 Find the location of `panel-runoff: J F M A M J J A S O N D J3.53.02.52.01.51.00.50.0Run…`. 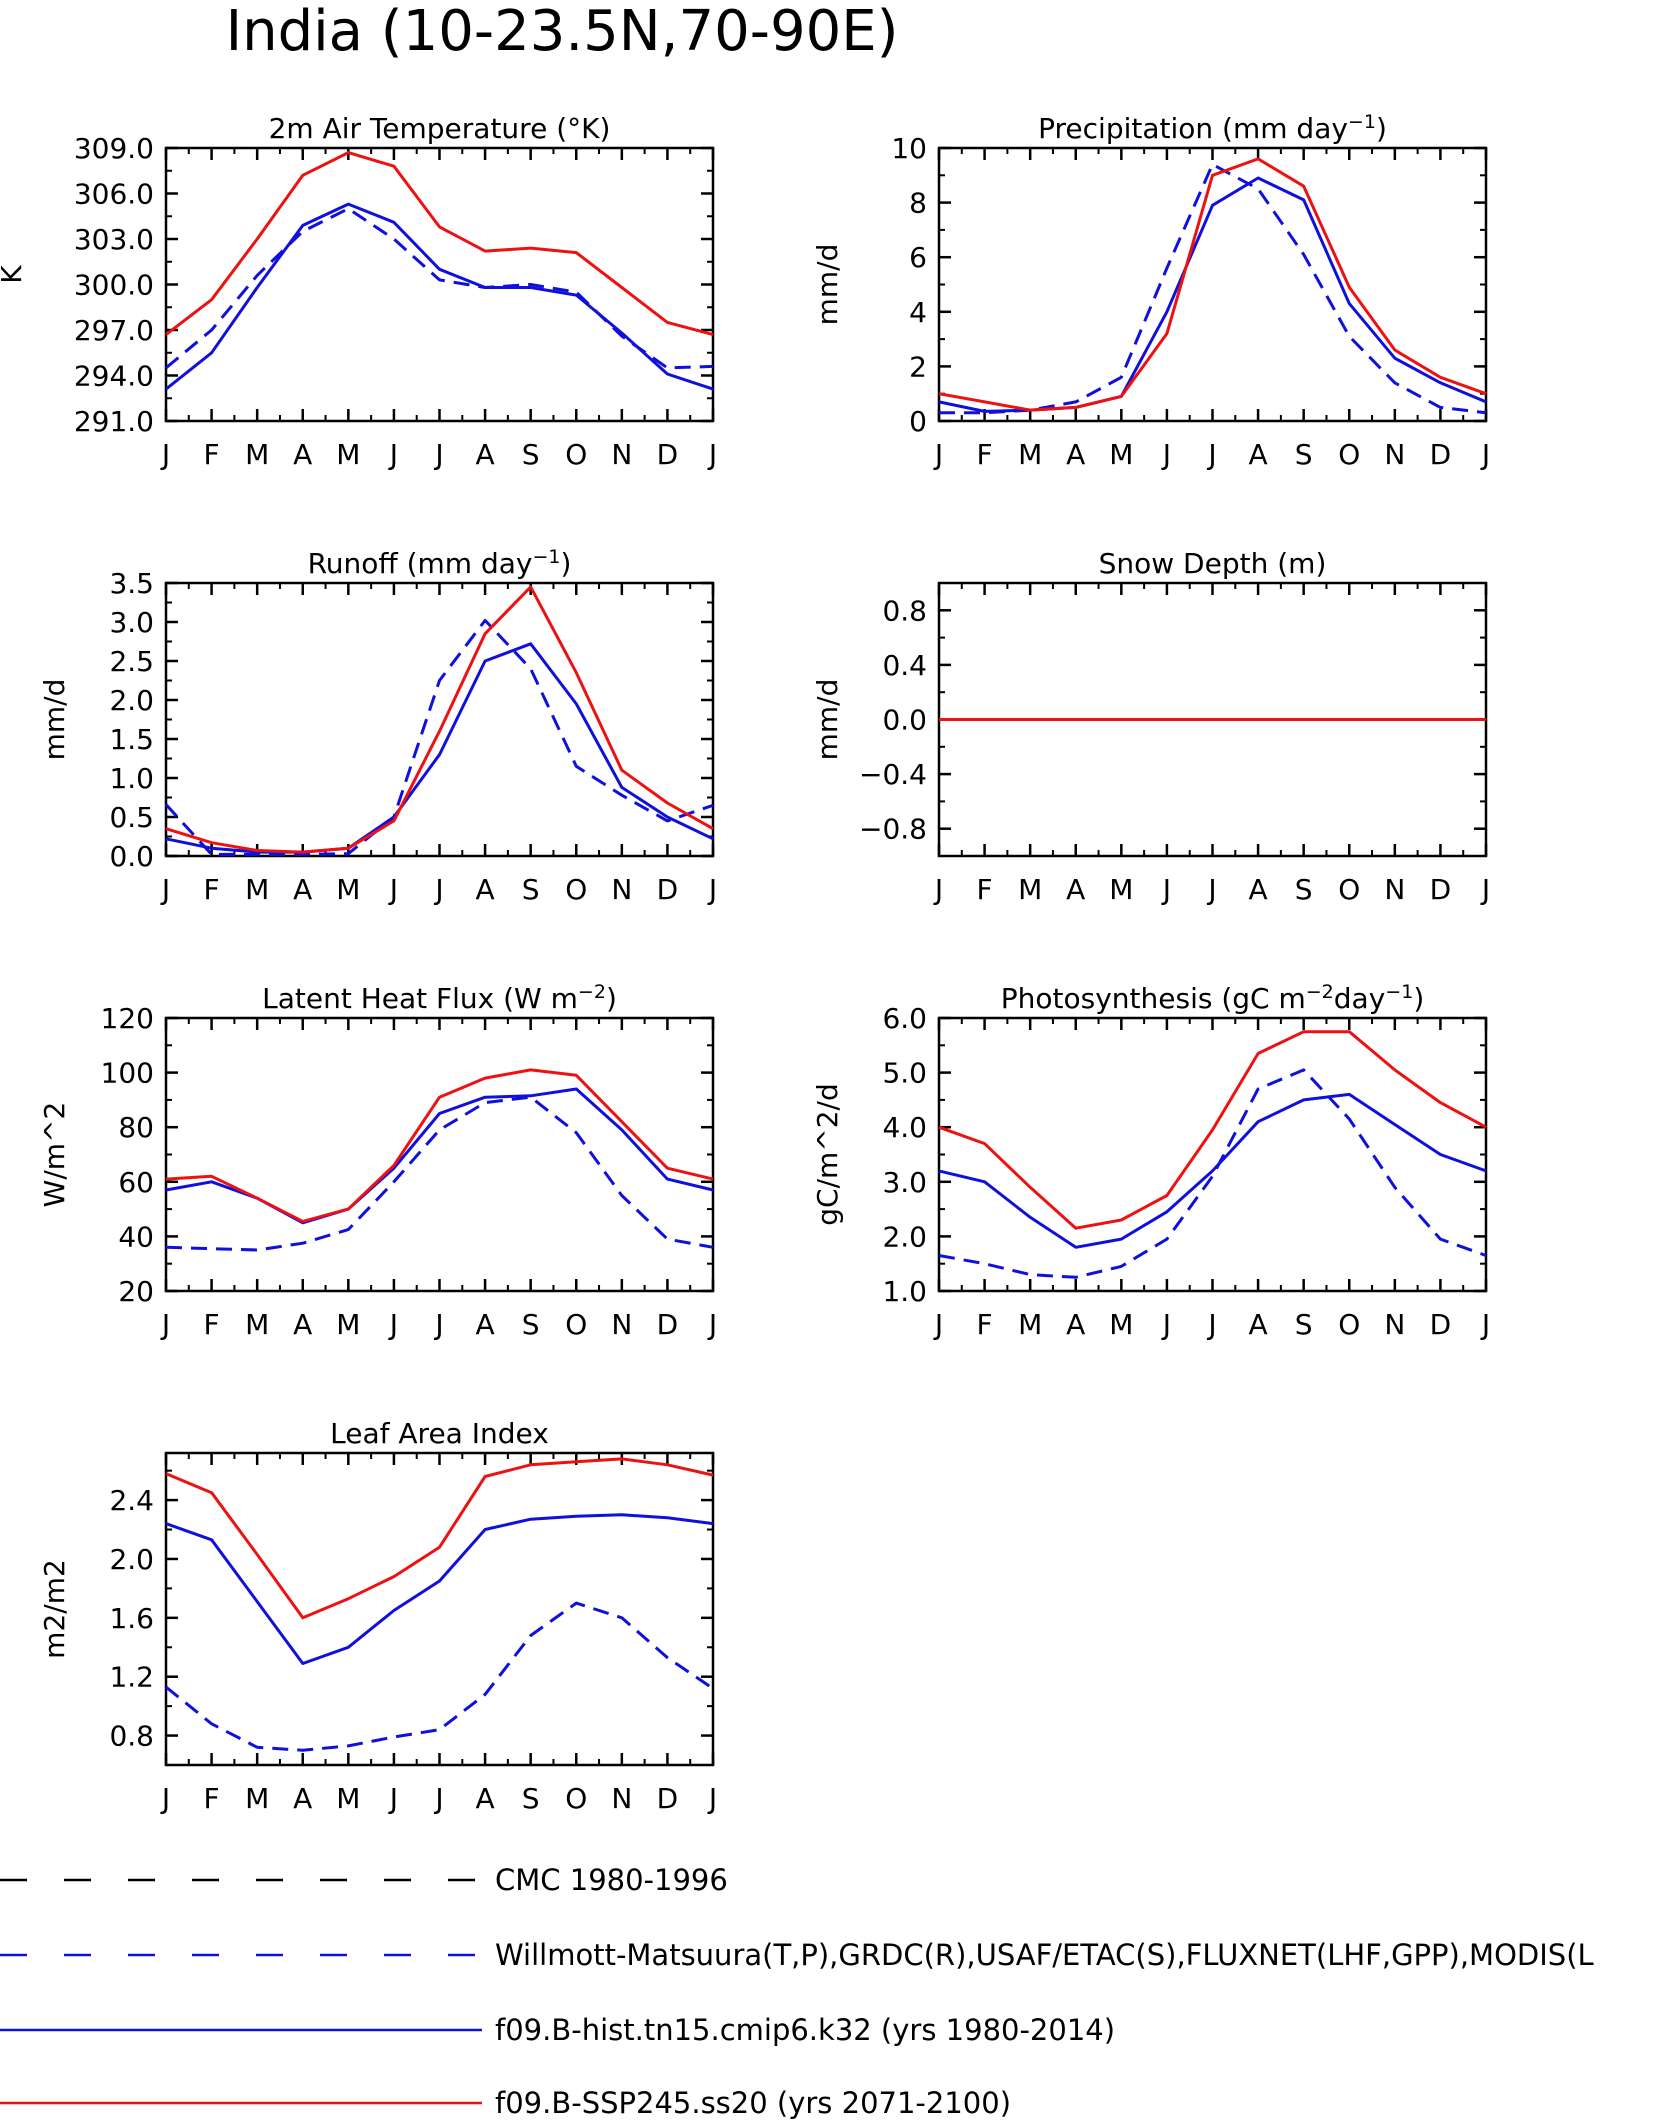

panel-runoff: J F M A M J J A S O N D J3.53.02.52.01.51.00.50.0Run… is located at coordinates (377, 726).